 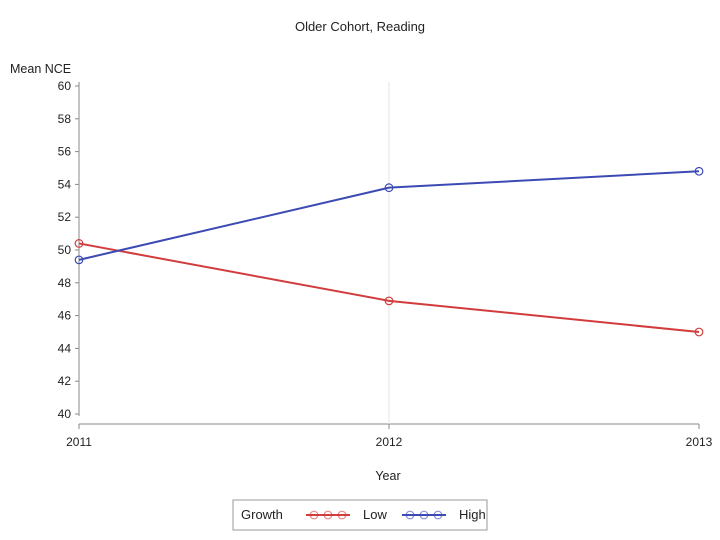 I want to click on y-ticks: 60 58 56 54 52 50 48 46 44 42 40, so click(x=68, y=250).